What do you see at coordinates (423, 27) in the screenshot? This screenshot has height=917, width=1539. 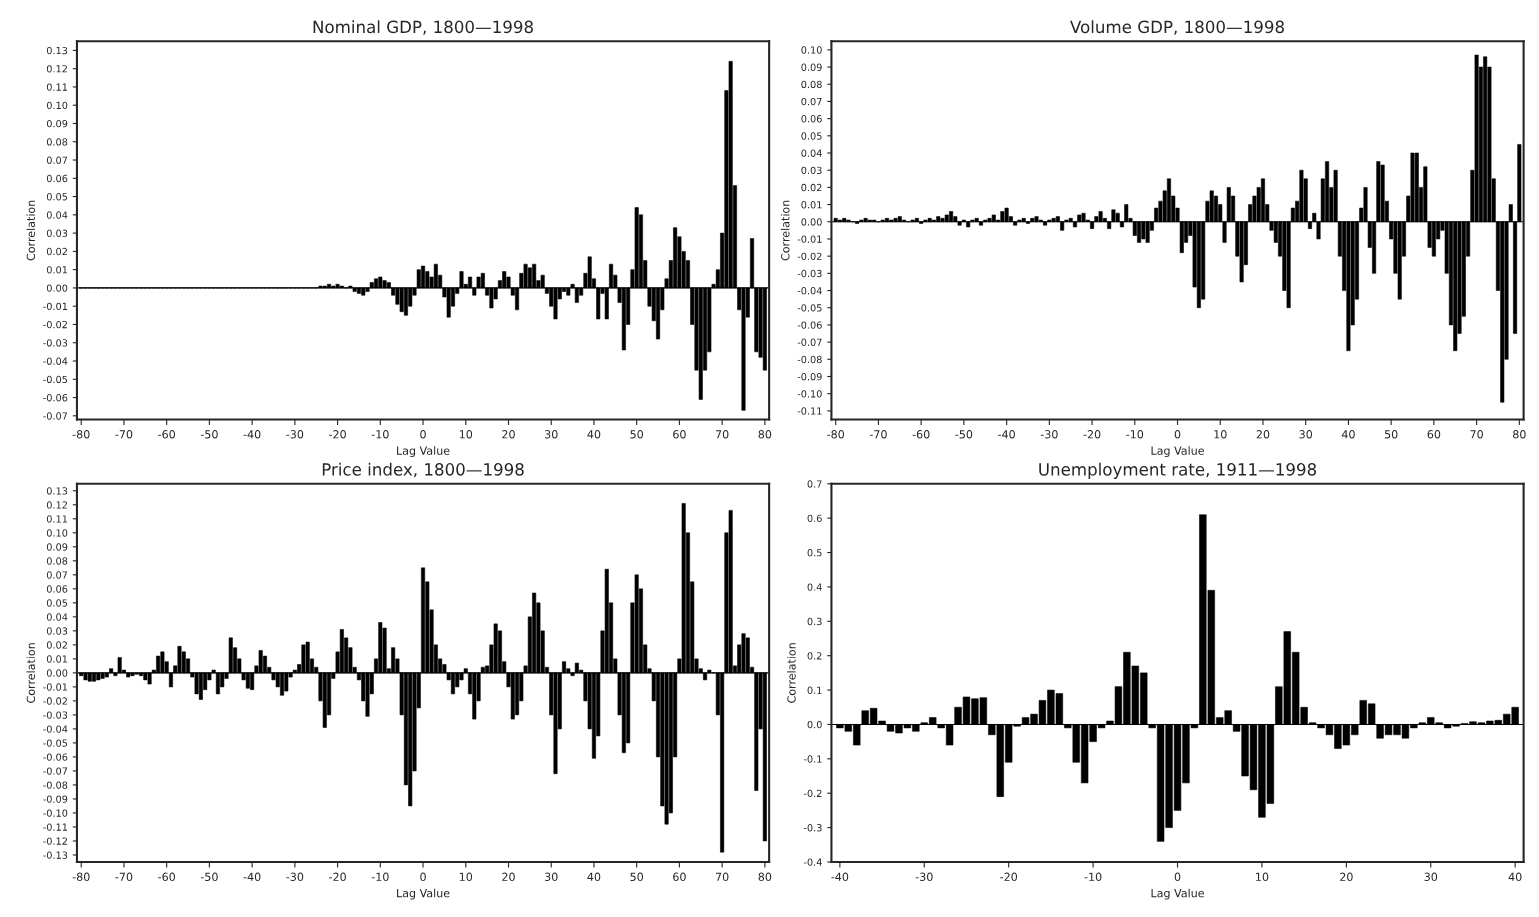 I see `chart-title: Nominal GDP, 1800—1998` at bounding box center [423, 27].